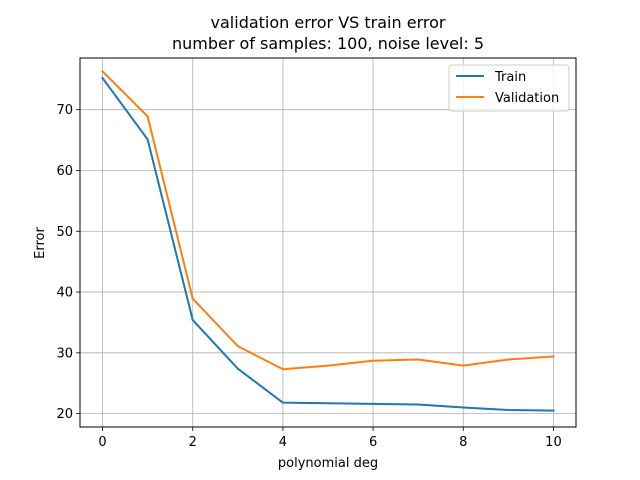  What do you see at coordinates (527, 98) in the screenshot?
I see `legend-validation-label: Validation` at bounding box center [527, 98].